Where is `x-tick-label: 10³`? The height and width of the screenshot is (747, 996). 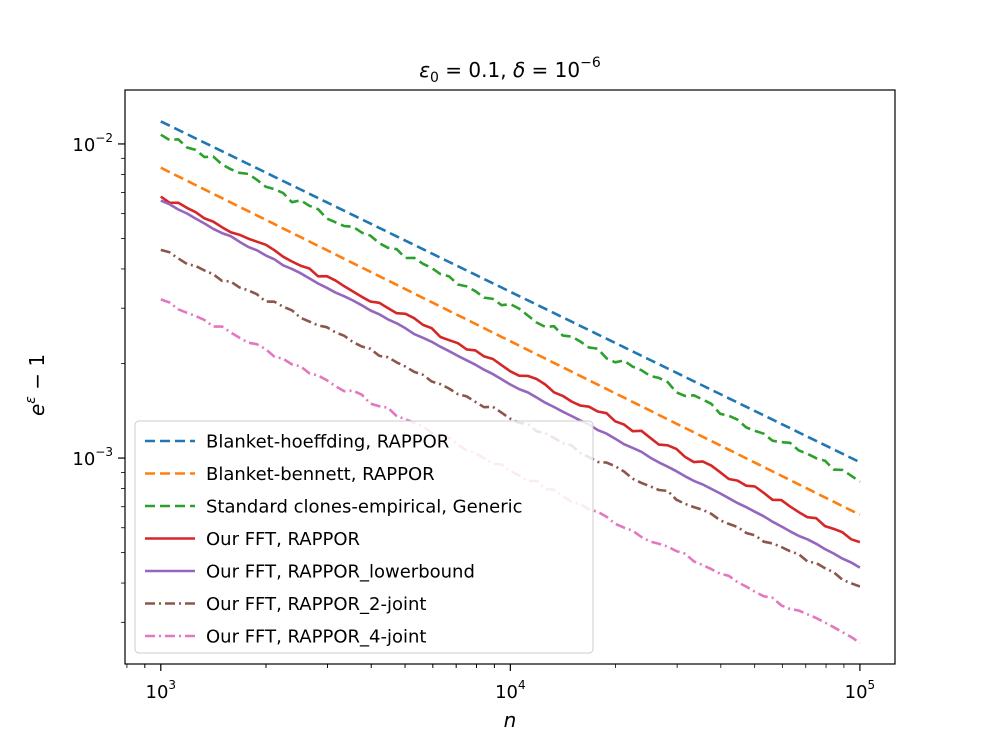 x-tick-label: 10³ is located at coordinates (161, 690).